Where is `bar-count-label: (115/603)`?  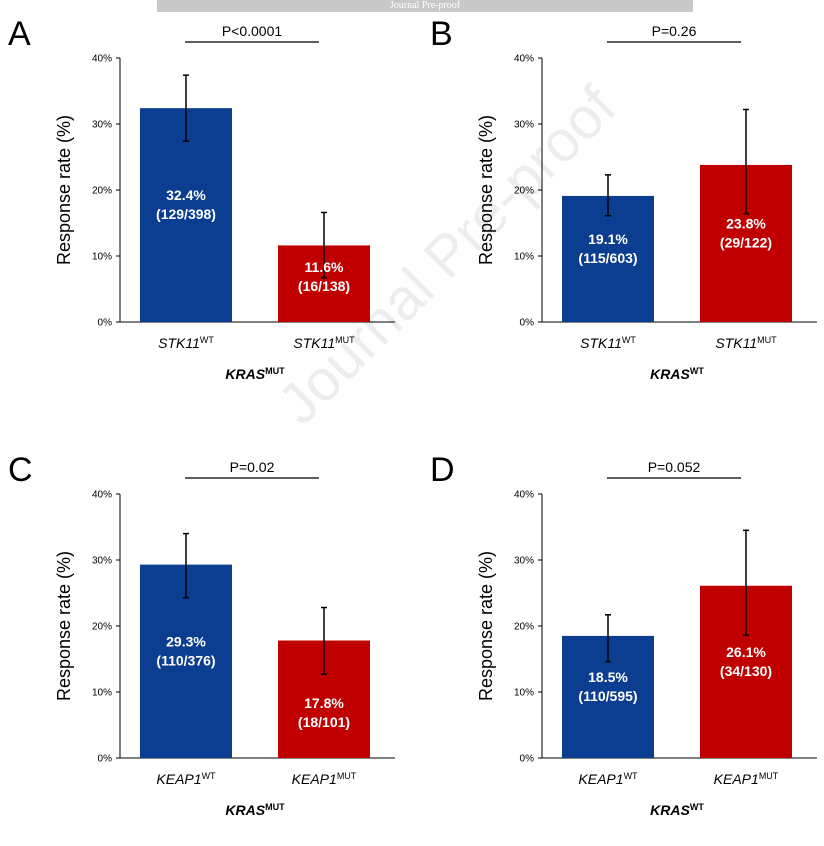 bar-count-label: (115/603) is located at coordinates (607, 258).